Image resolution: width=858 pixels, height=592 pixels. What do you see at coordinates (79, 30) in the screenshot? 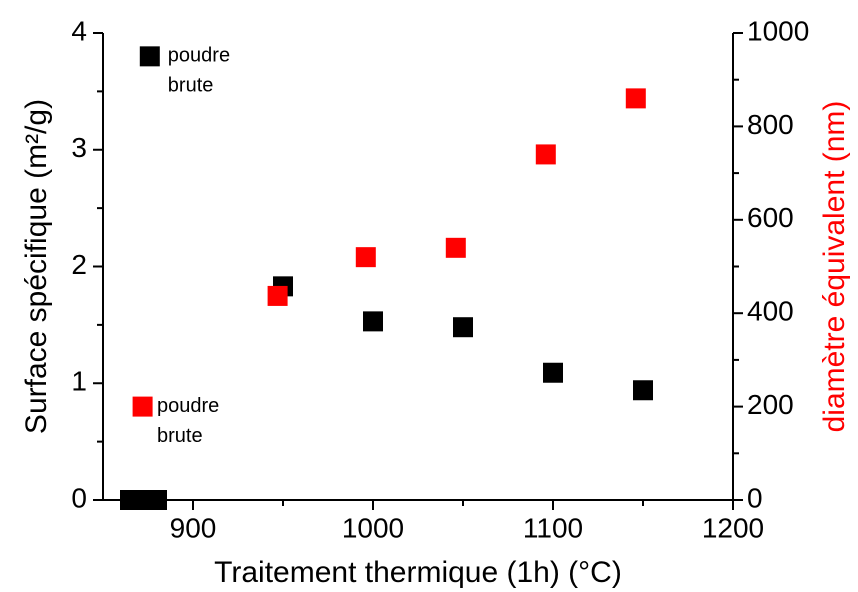
I see `y-tick-label: 4` at bounding box center [79, 30].